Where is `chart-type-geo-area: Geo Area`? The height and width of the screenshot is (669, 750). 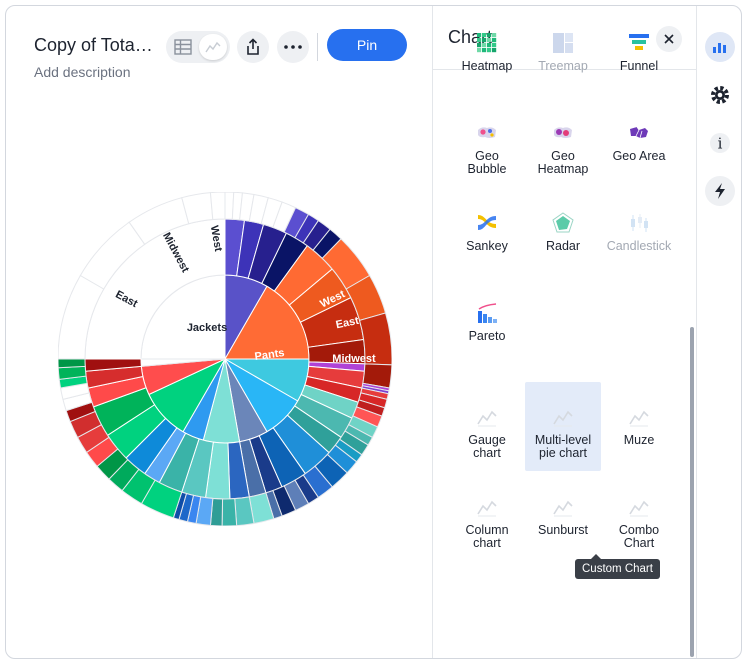 chart-type-geo-area: Geo Area is located at coordinates (639, 142).